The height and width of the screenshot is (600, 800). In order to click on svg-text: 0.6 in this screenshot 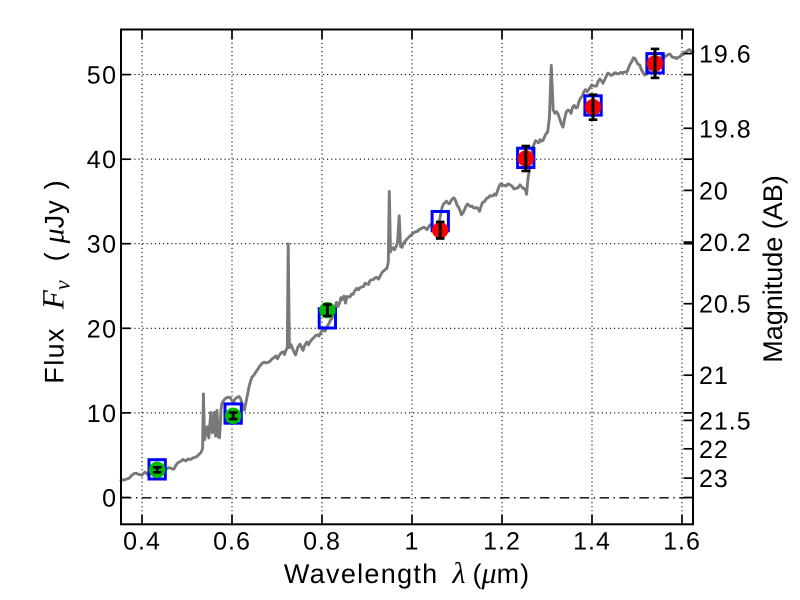, I will do `click(232, 542)`.